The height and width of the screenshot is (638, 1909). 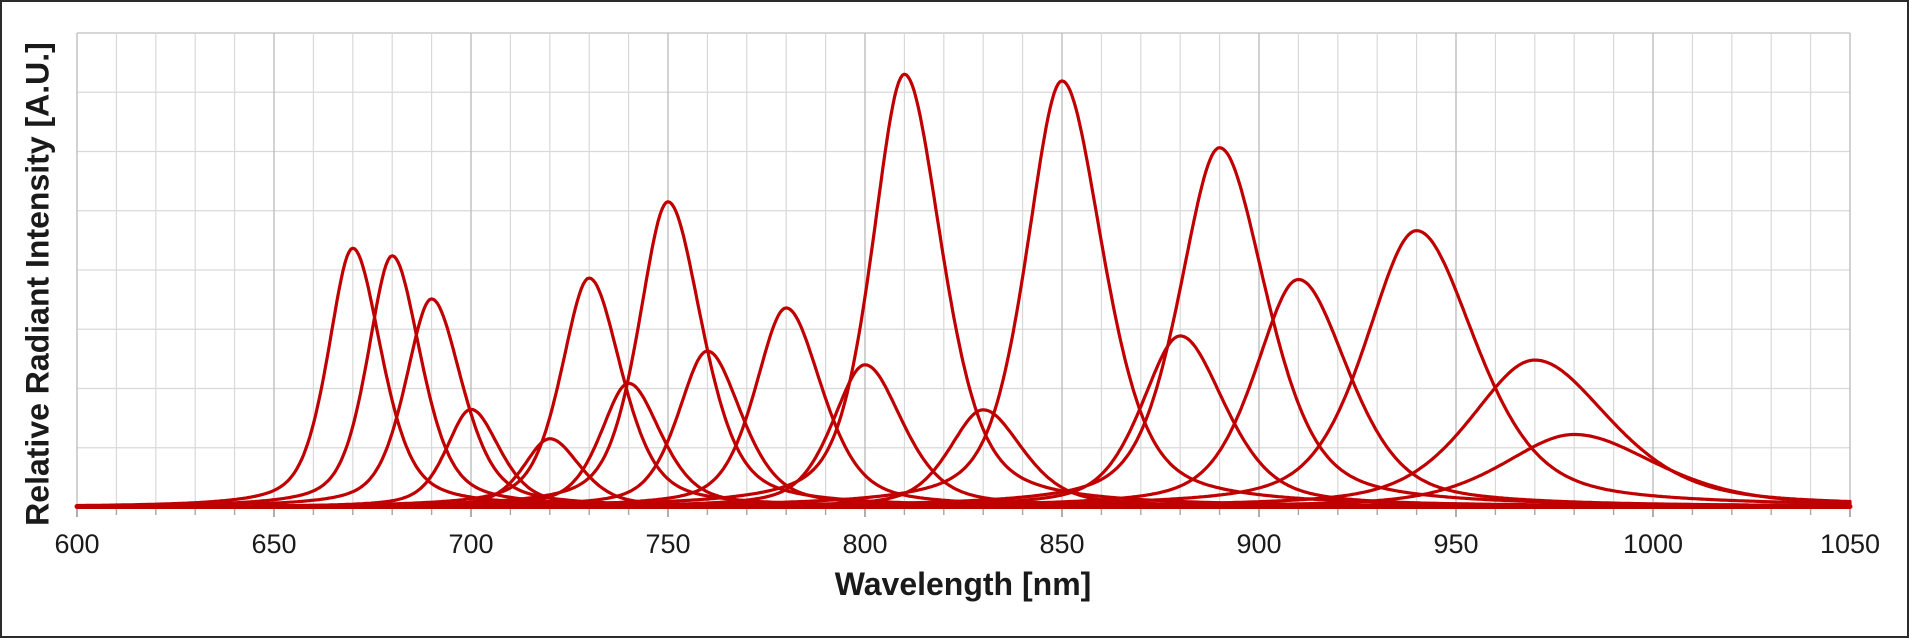 What do you see at coordinates (1653, 544) in the screenshot?
I see `x-tick-label: 1000` at bounding box center [1653, 544].